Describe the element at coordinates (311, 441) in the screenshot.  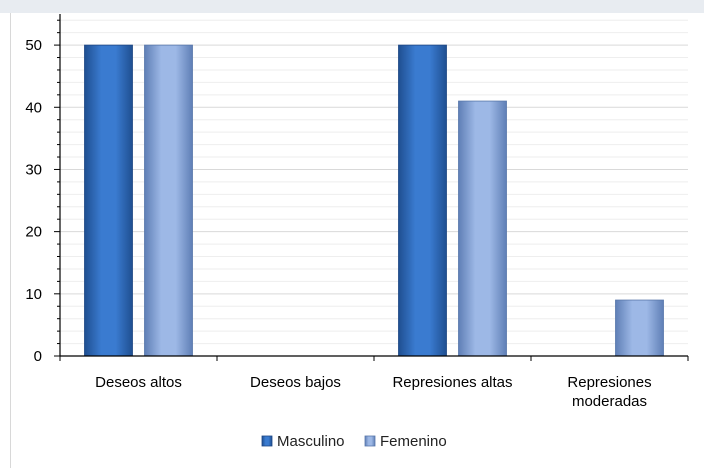
I see `legend-label-masculino: Masculino` at that location.